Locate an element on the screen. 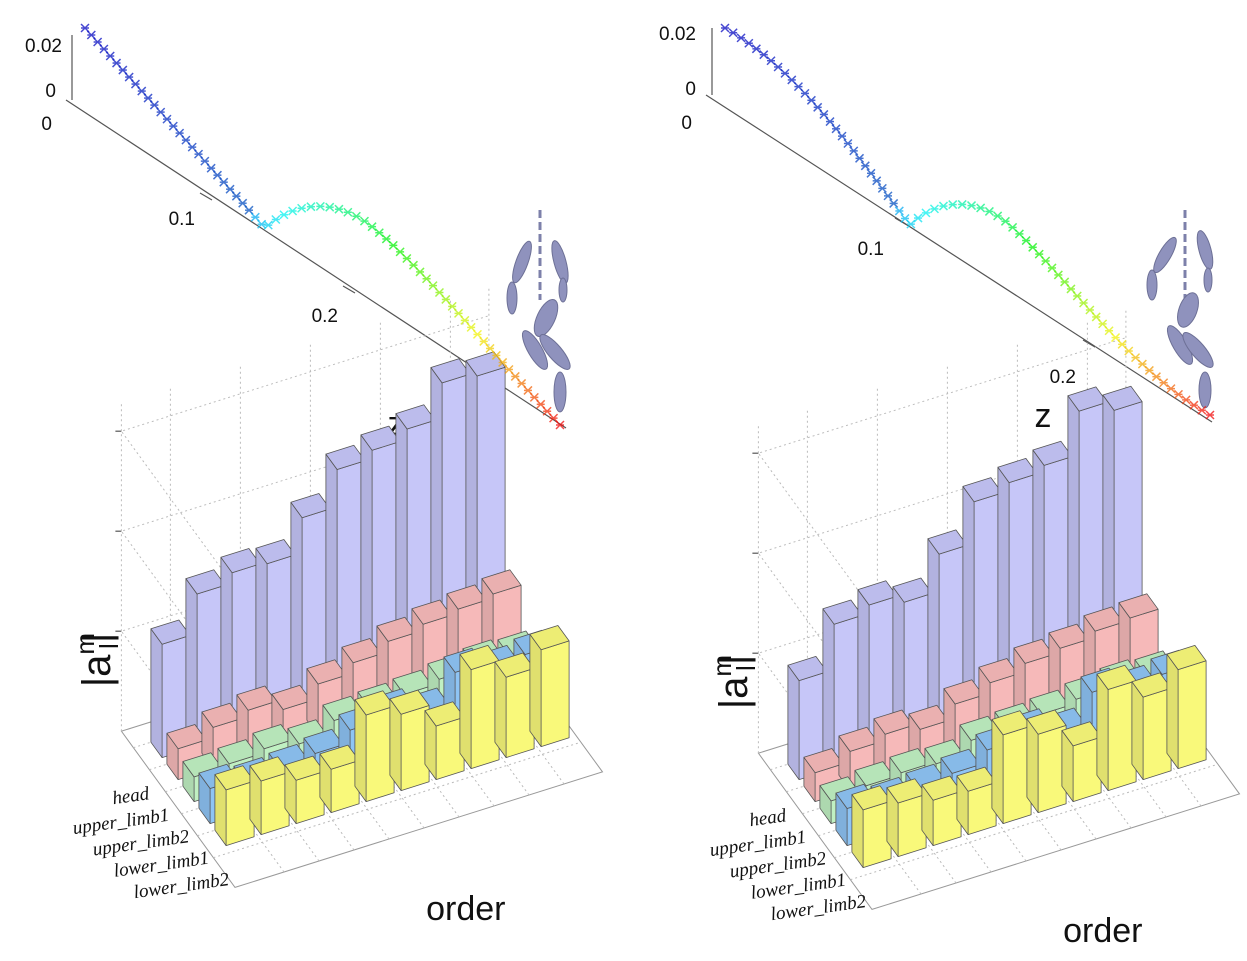 This screenshot has width=1247, height=961. tick-label: 0 is located at coordinates (686, 123).